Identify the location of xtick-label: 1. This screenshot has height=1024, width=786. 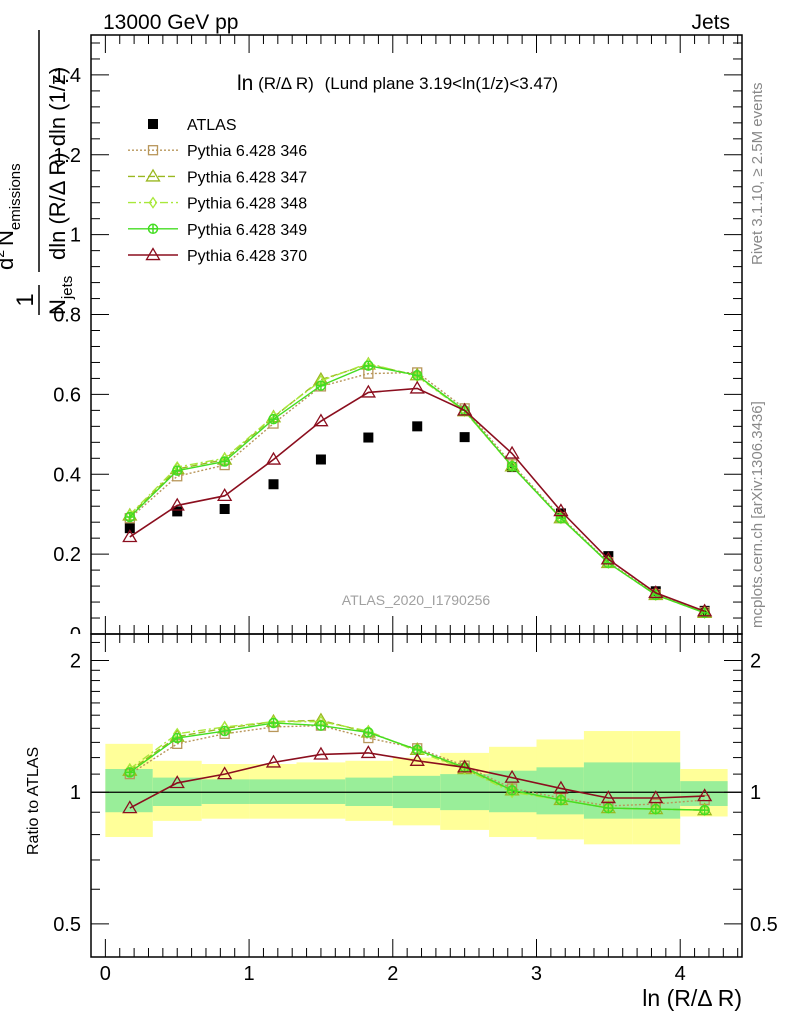
(249, 974).